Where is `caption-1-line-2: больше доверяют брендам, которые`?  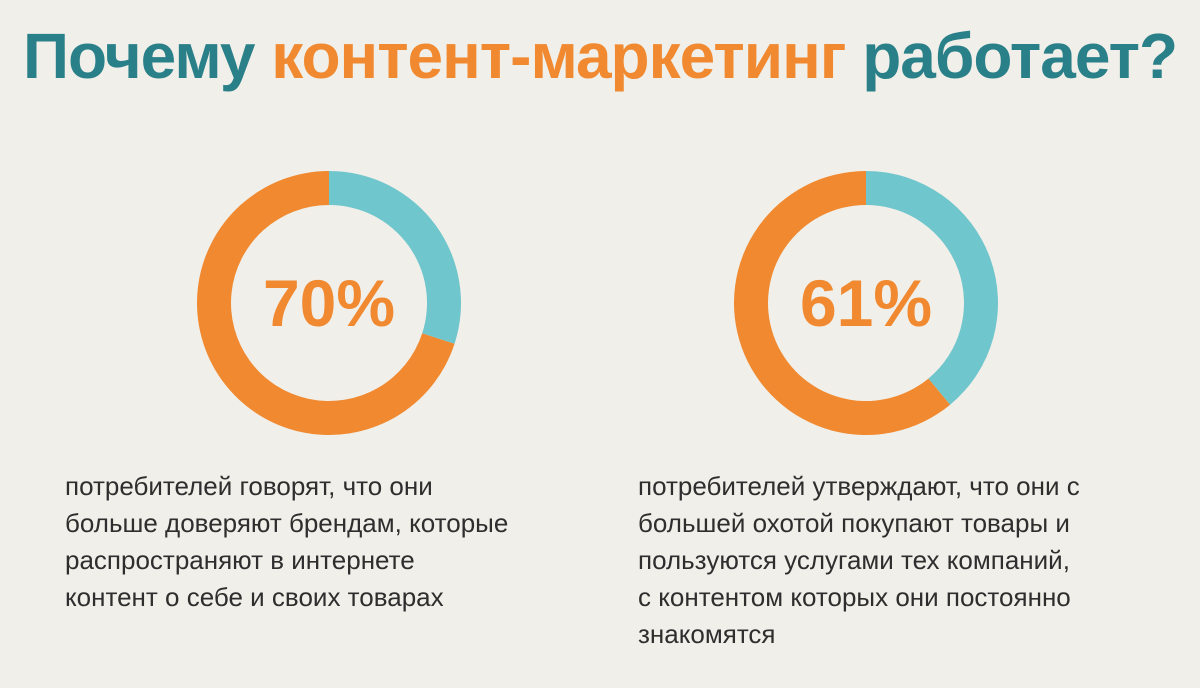 caption-1-line-2: больше доверяют брендам, которые is located at coordinates (287, 523).